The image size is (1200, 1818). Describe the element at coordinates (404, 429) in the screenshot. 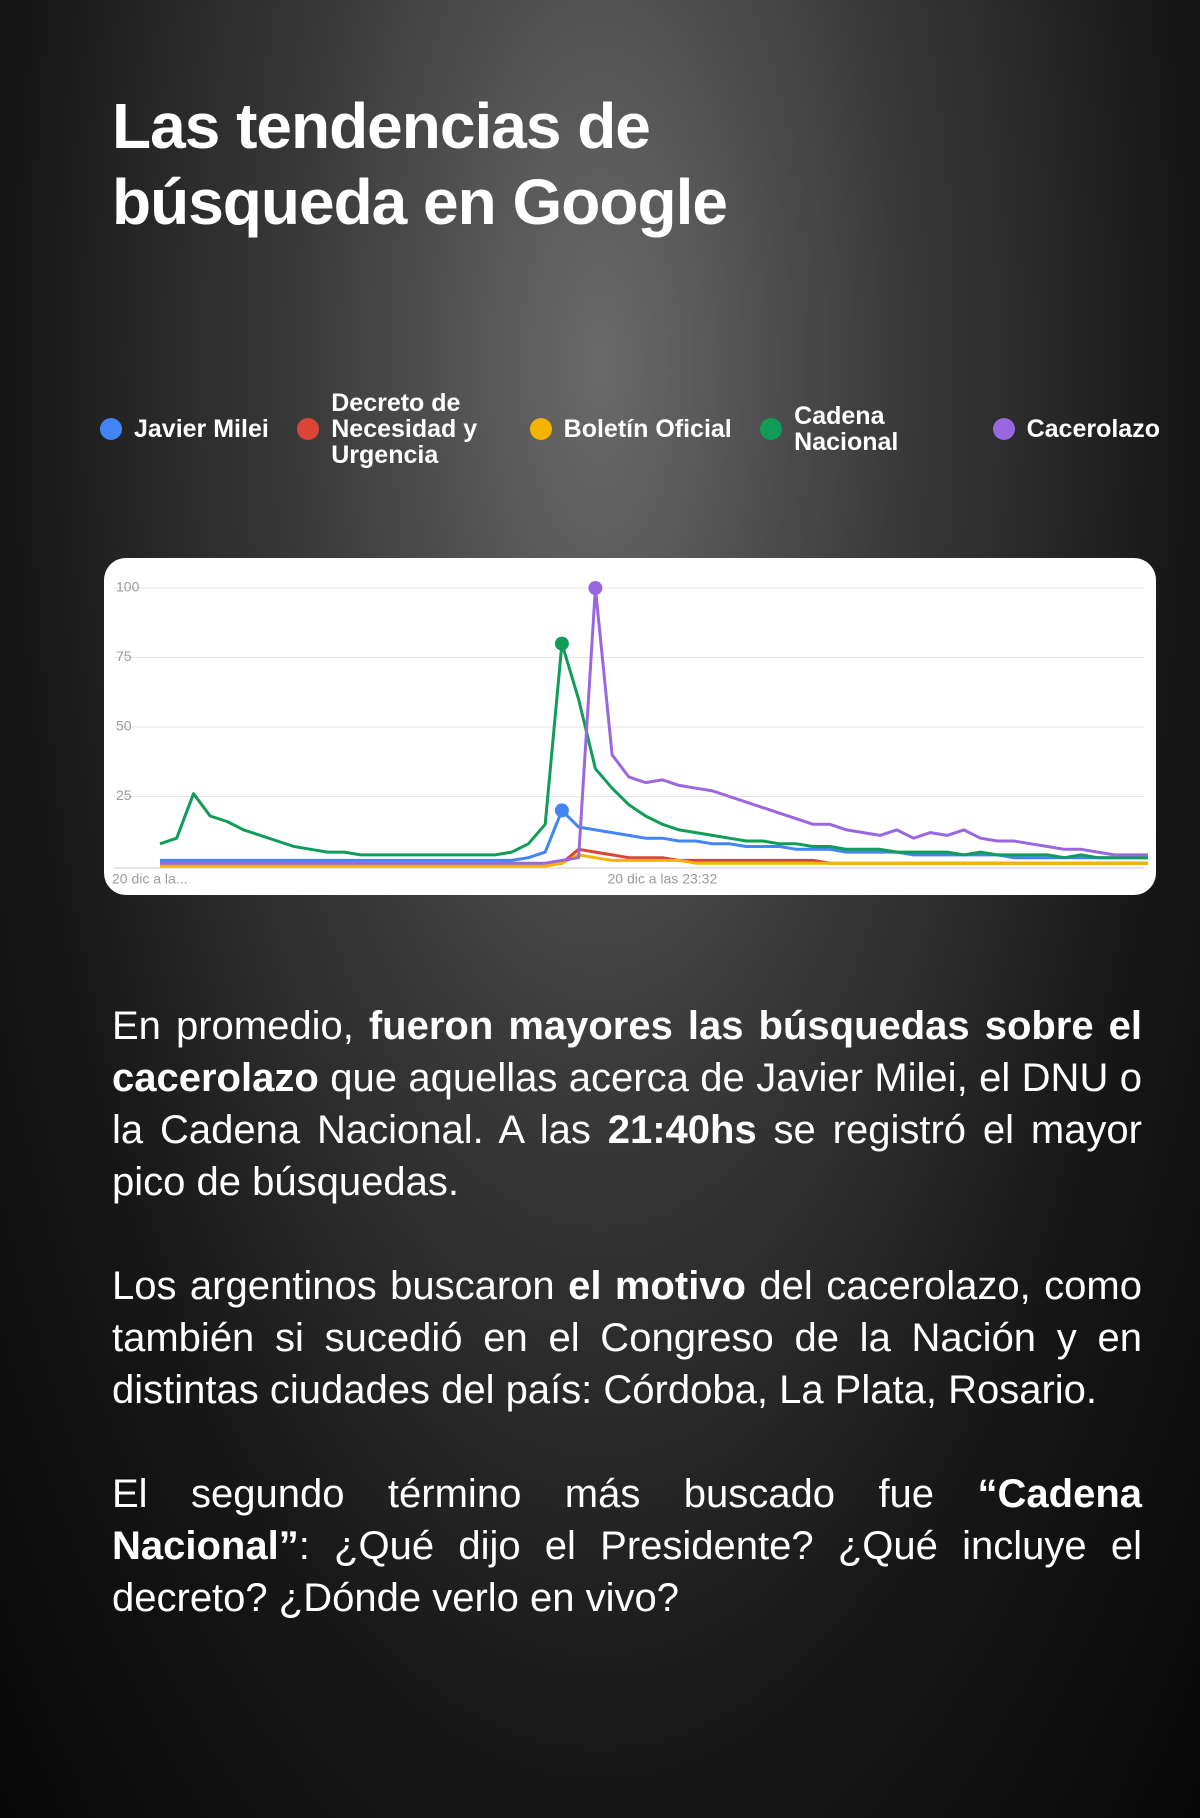

I see `legend-label: Decreto de Necesidad y Urgencia` at that location.